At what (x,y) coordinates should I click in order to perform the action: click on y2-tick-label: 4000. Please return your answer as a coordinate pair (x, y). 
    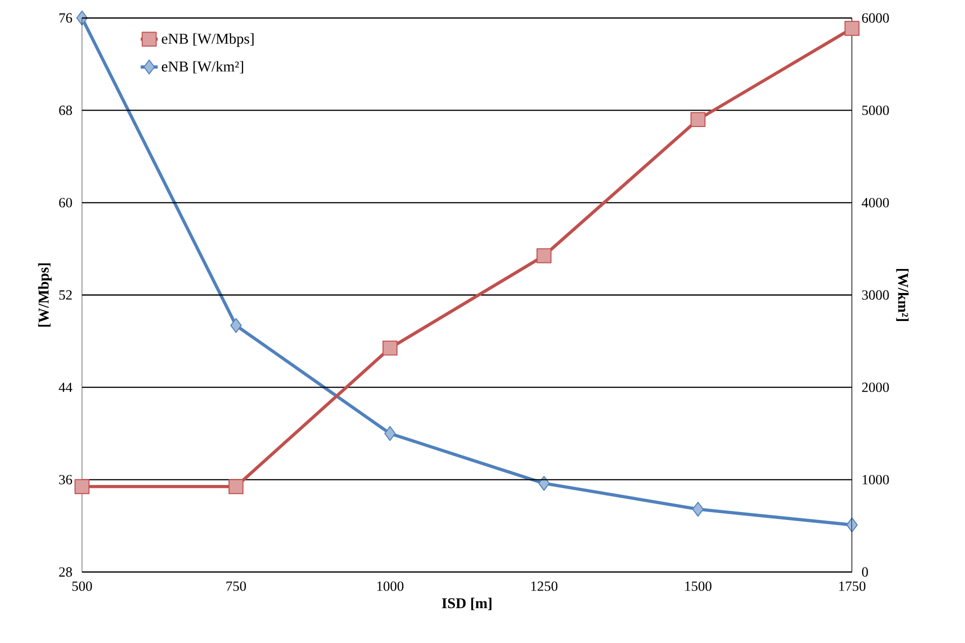
    Looking at the image, I should click on (875, 203).